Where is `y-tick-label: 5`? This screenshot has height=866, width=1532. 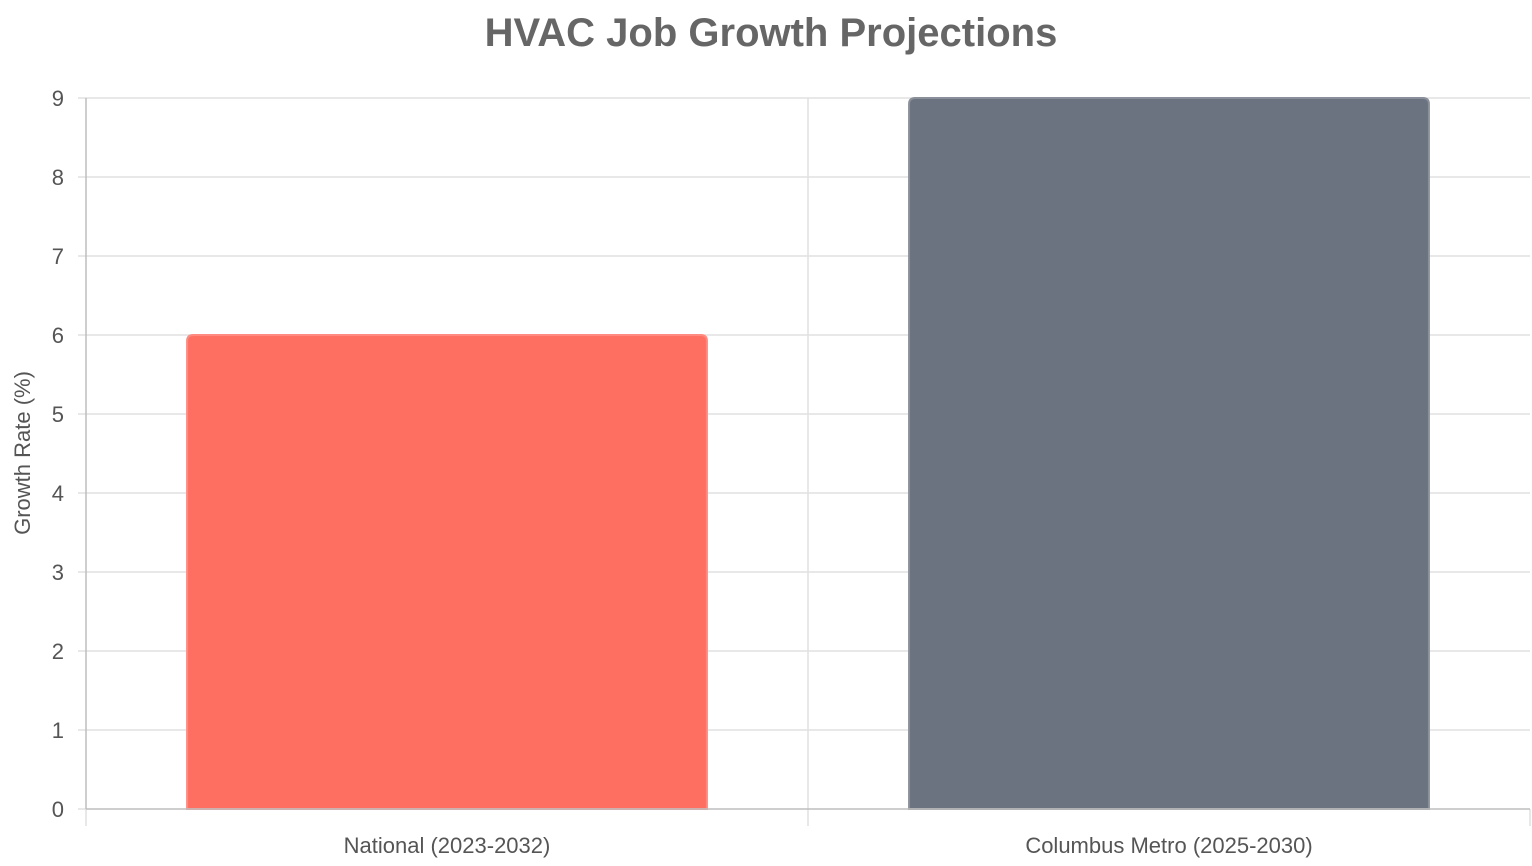 y-tick-label: 5 is located at coordinates (58, 414).